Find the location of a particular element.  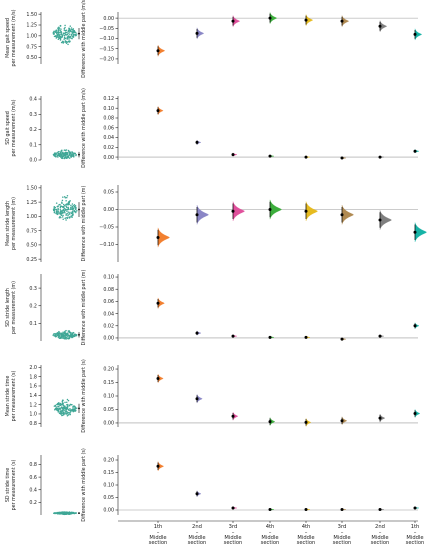

left-y-label: Mean gait speedper measurement (m/s) is located at coordinates (11, 37).